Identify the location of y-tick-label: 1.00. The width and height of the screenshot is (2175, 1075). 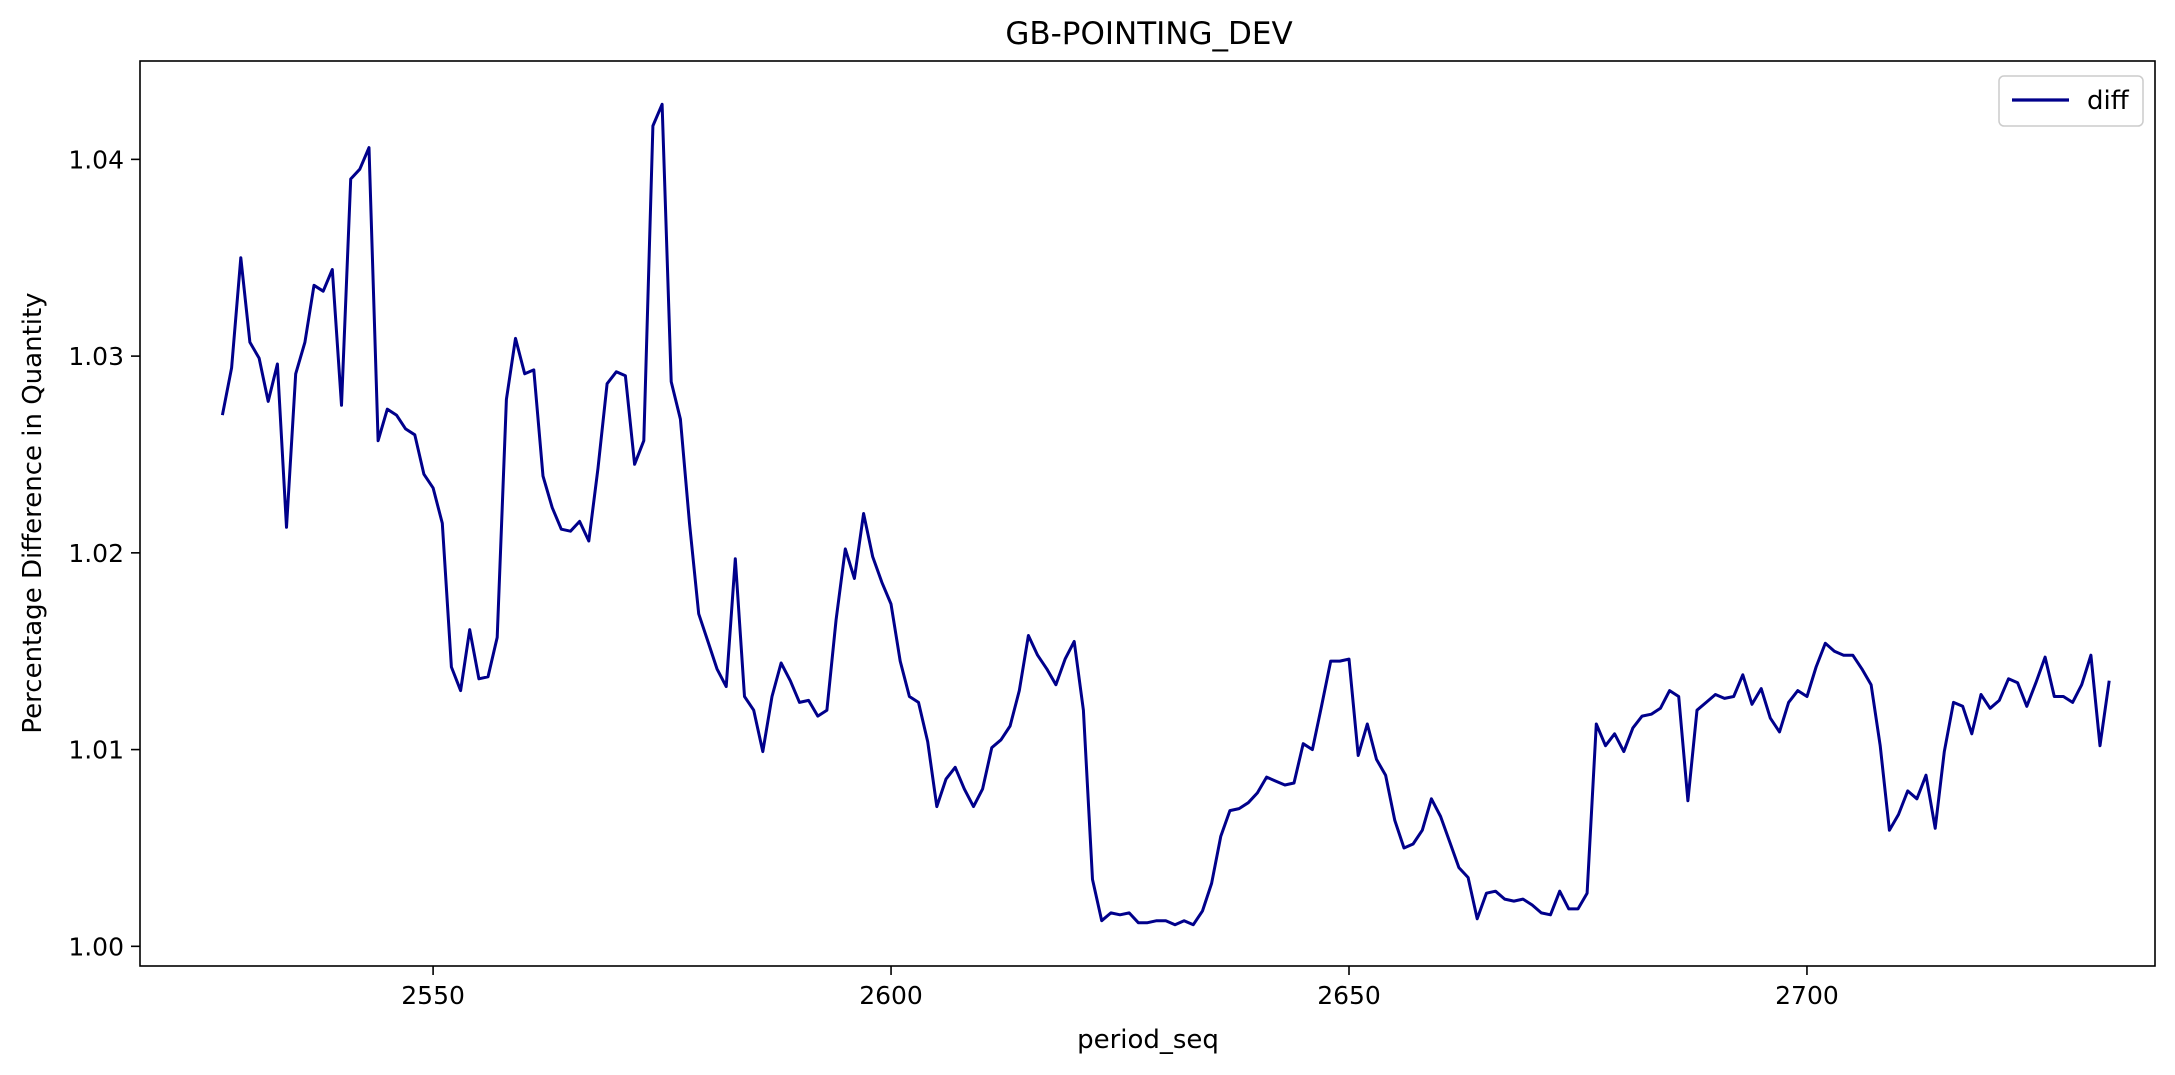
(96, 946).